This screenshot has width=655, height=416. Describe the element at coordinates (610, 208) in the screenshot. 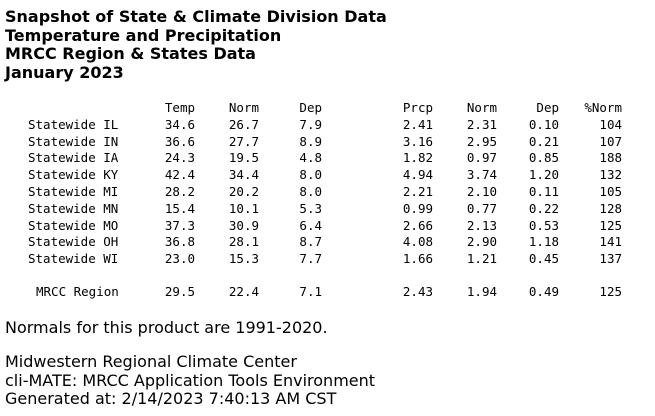

I see `cell-pct-norm: 128` at that location.